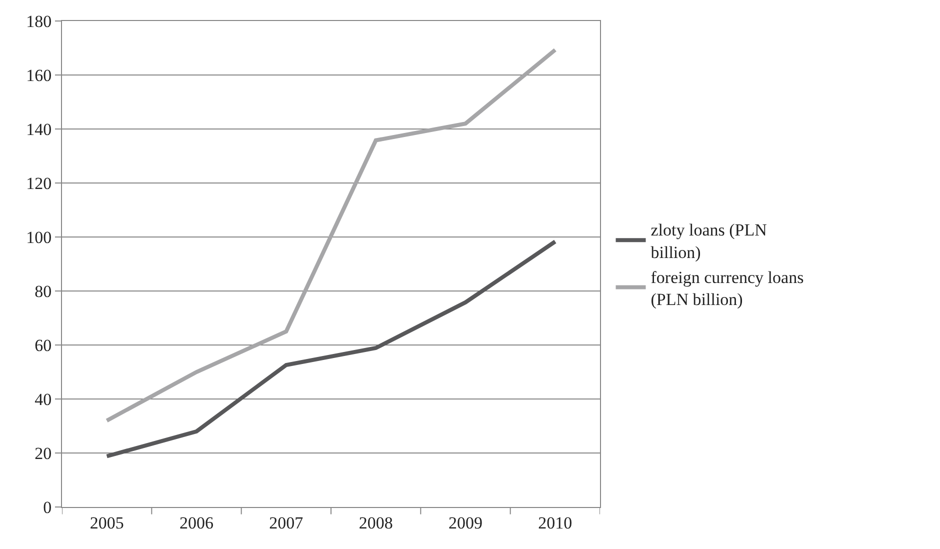 This screenshot has height=549, width=940. I want to click on y-tick-label: 20, so click(43, 453).